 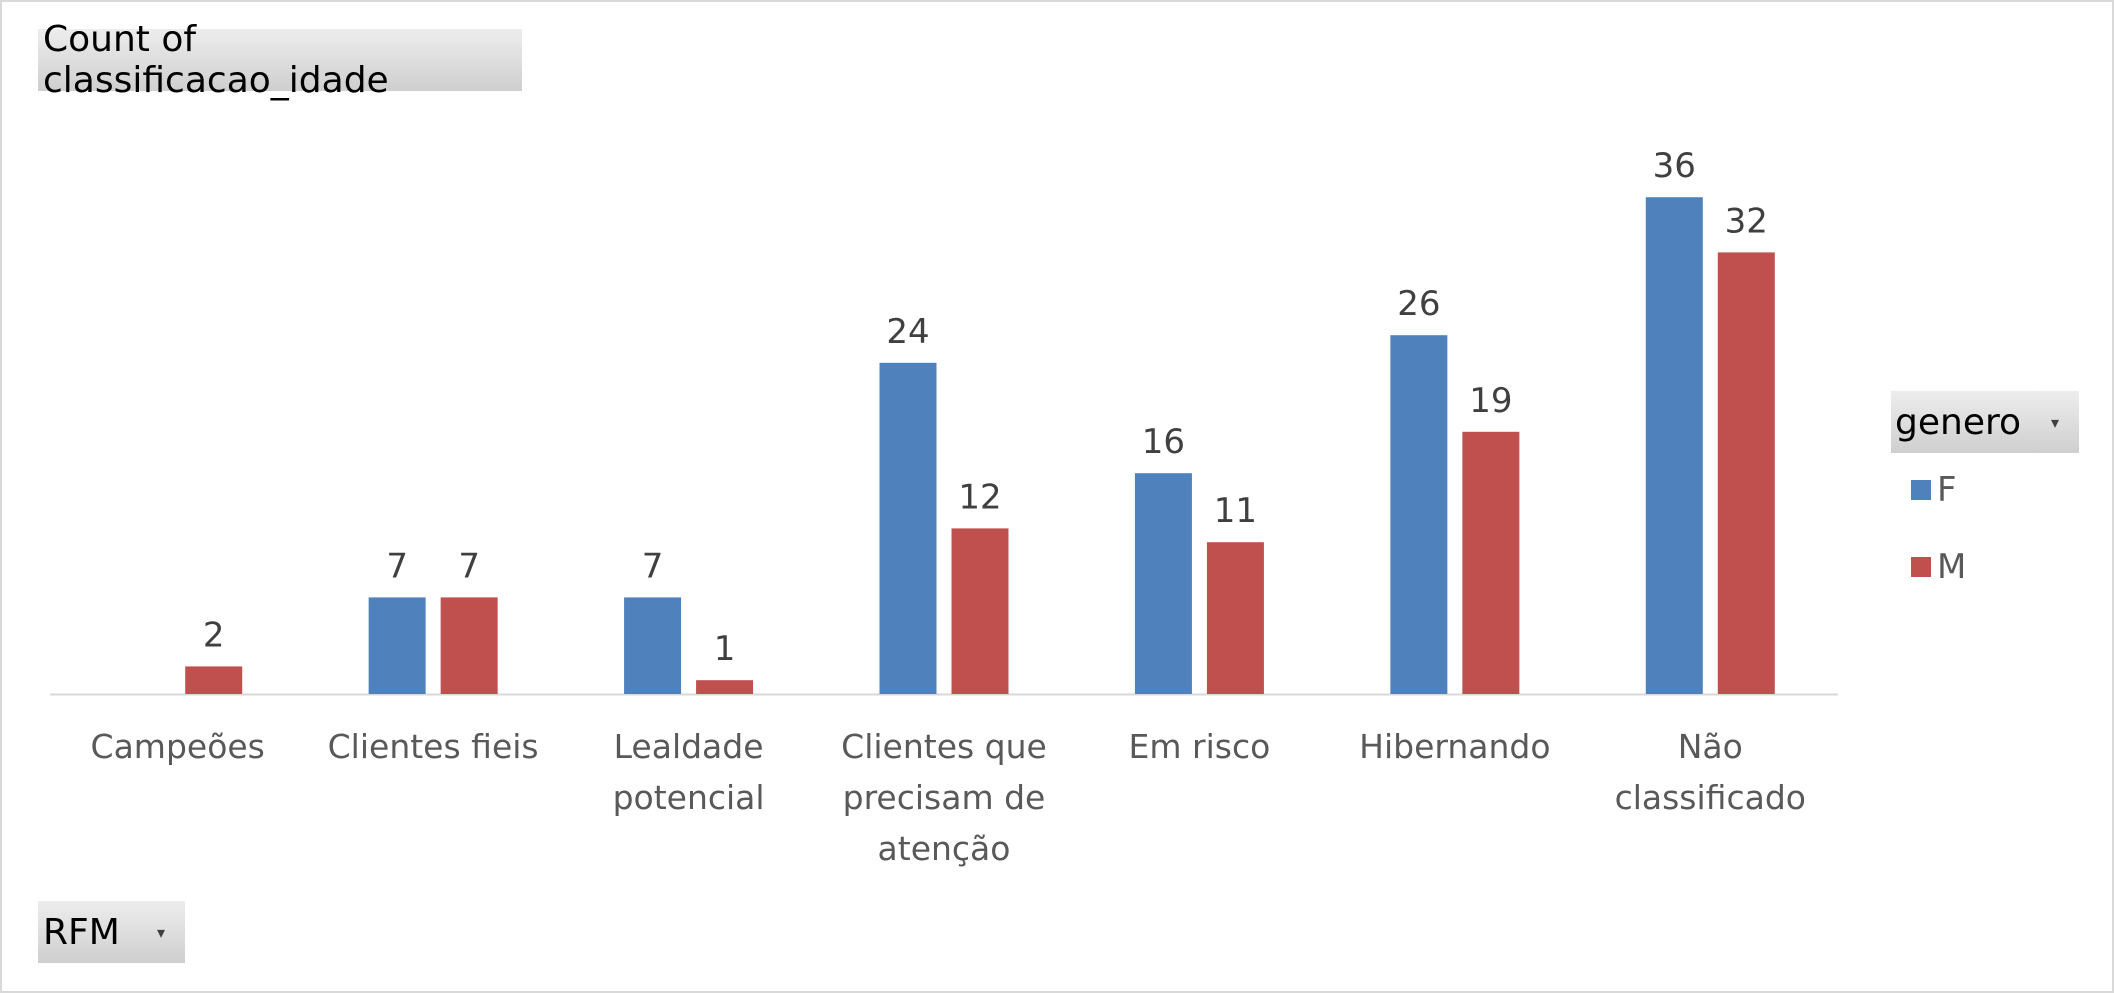 I want to click on data-label-f-4: 16, so click(x=1163, y=442).